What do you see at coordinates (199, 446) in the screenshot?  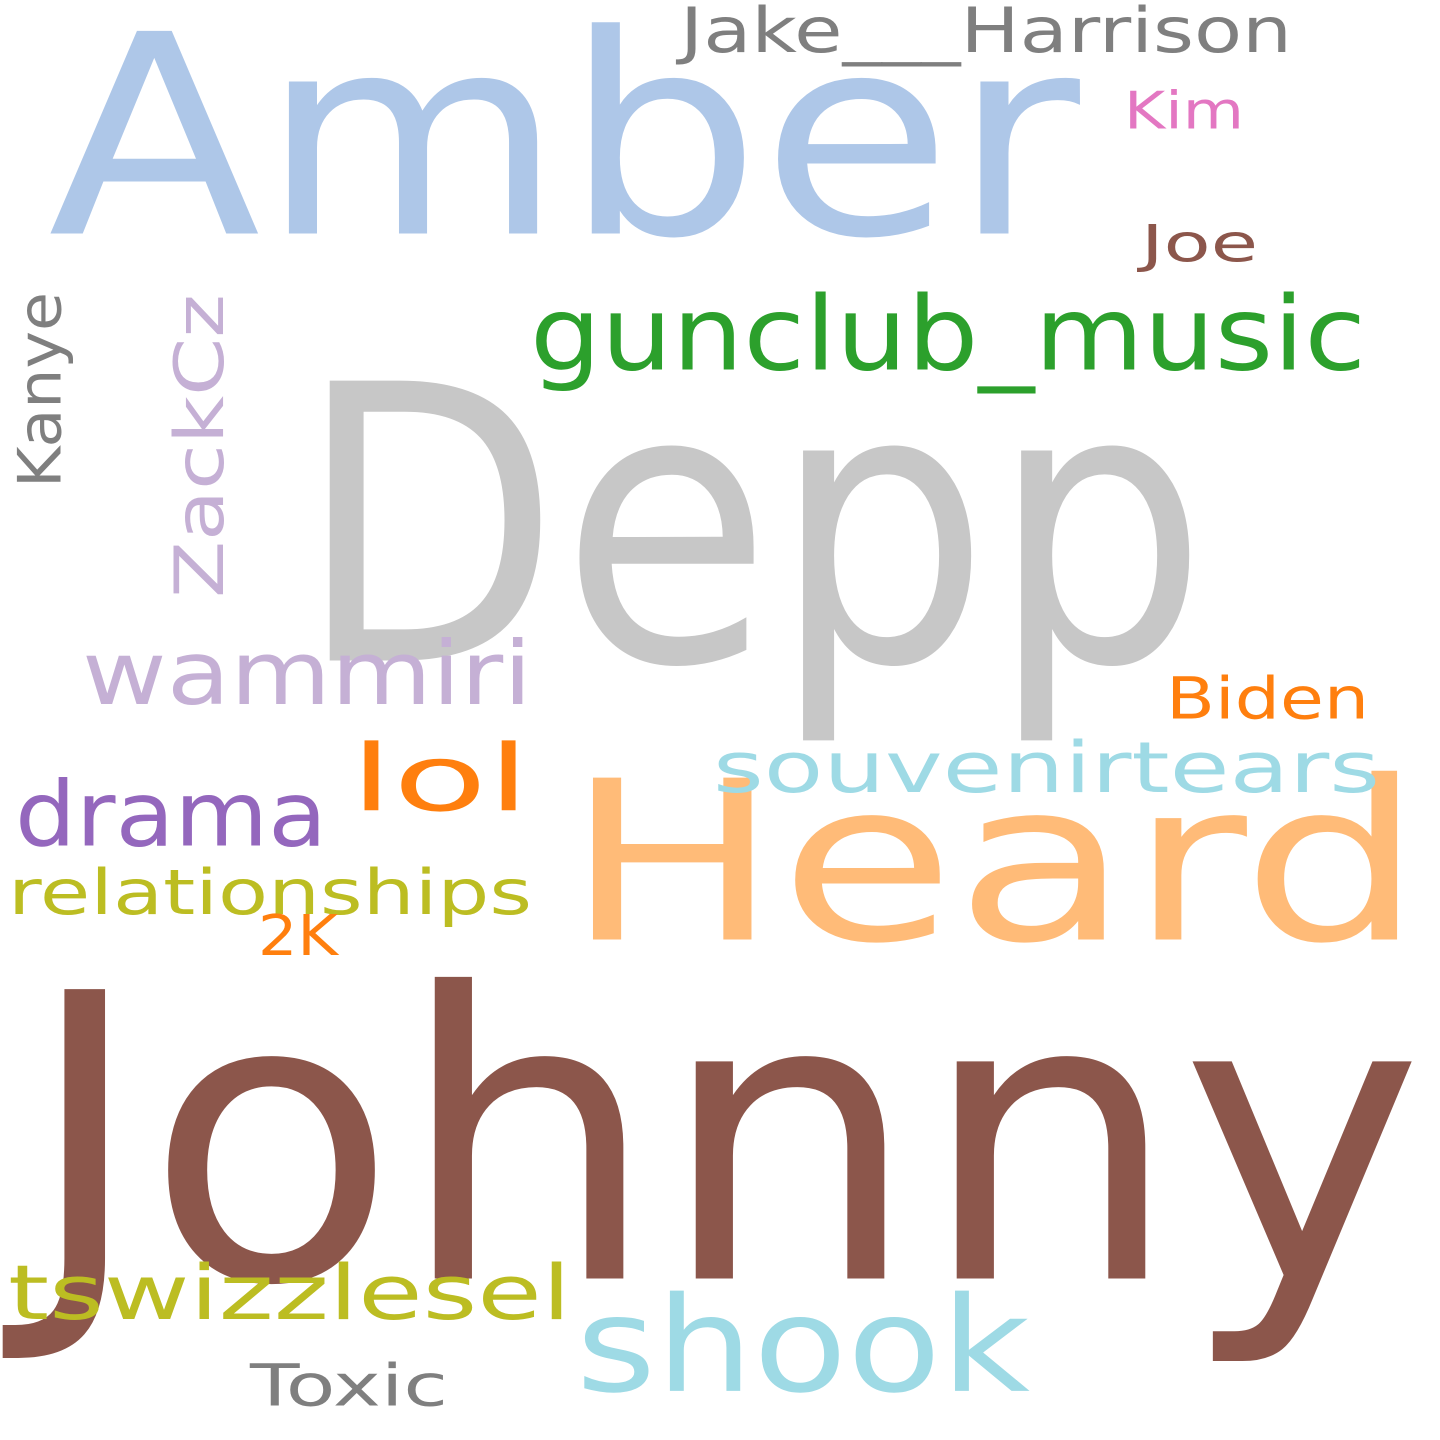 I see `word-zackcz: ZackCz` at bounding box center [199, 446].